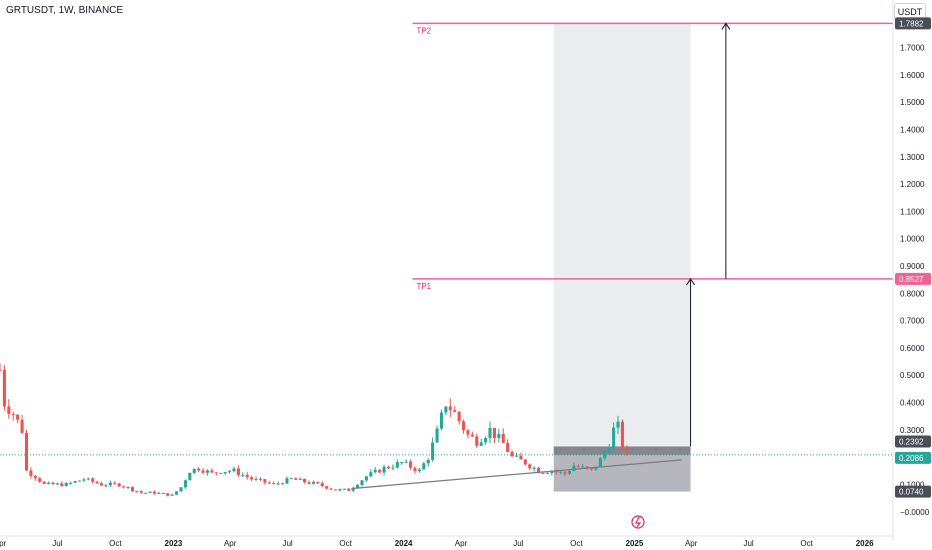 The height and width of the screenshot is (550, 932). I want to click on price-tick-label: 0.6000, so click(912, 348).